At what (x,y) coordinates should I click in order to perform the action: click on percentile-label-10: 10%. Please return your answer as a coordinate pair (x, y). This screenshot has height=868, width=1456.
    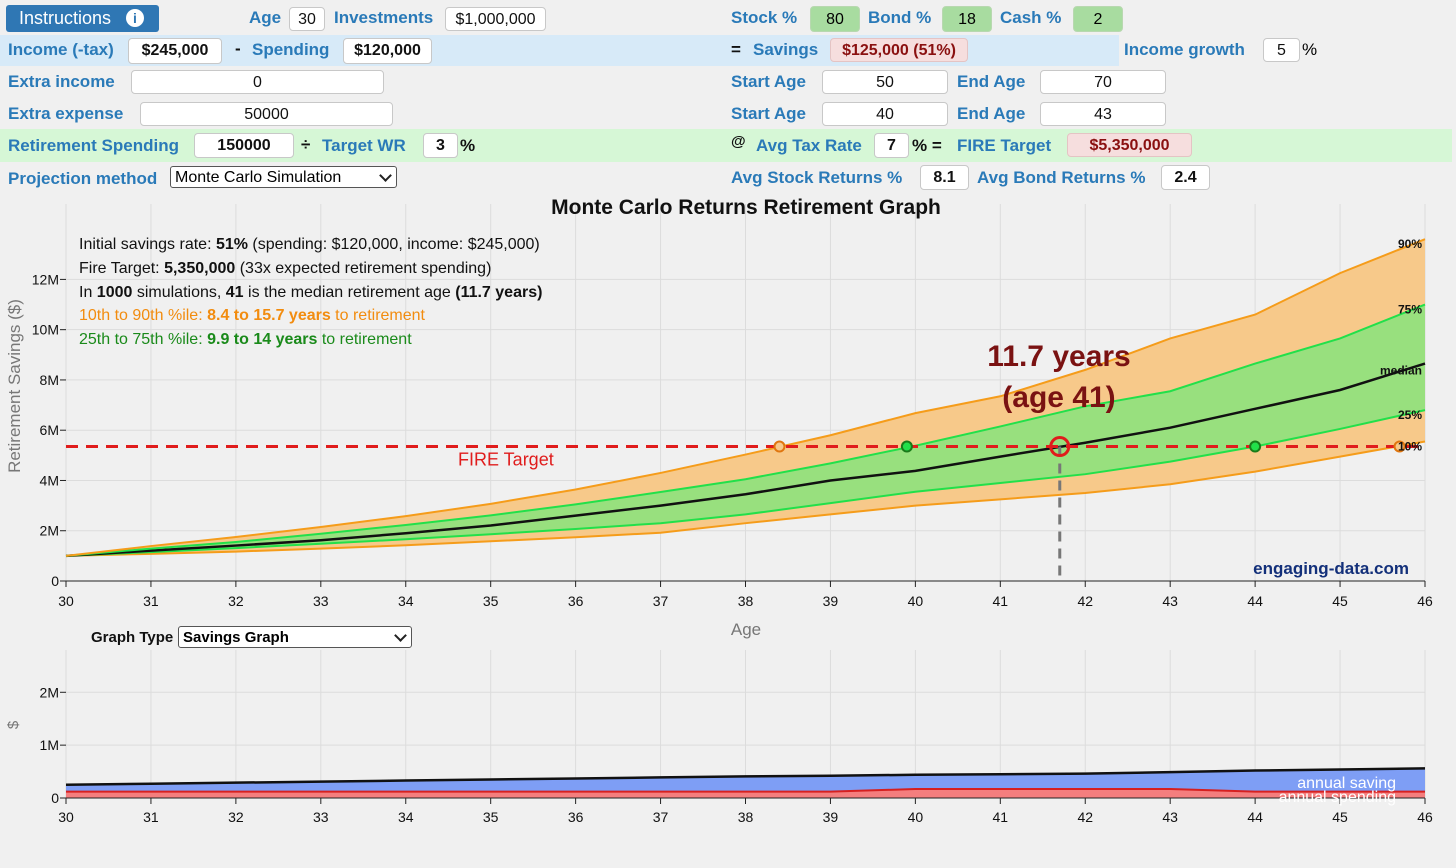
    Looking at the image, I should click on (1410, 447).